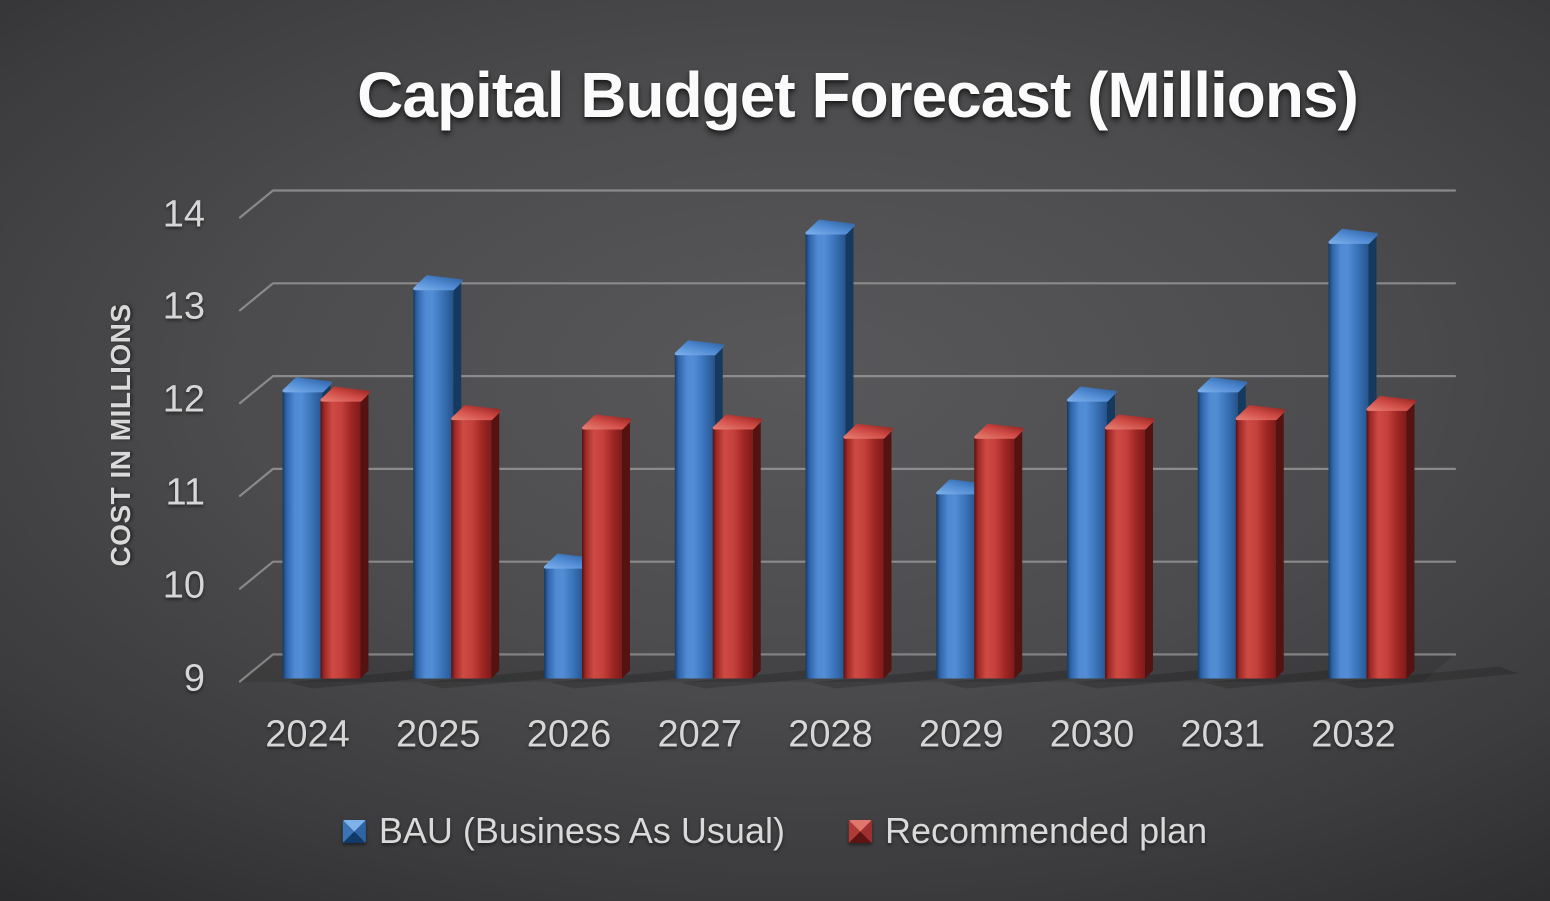  I want to click on recommended-bar-2024, so click(345, 532).